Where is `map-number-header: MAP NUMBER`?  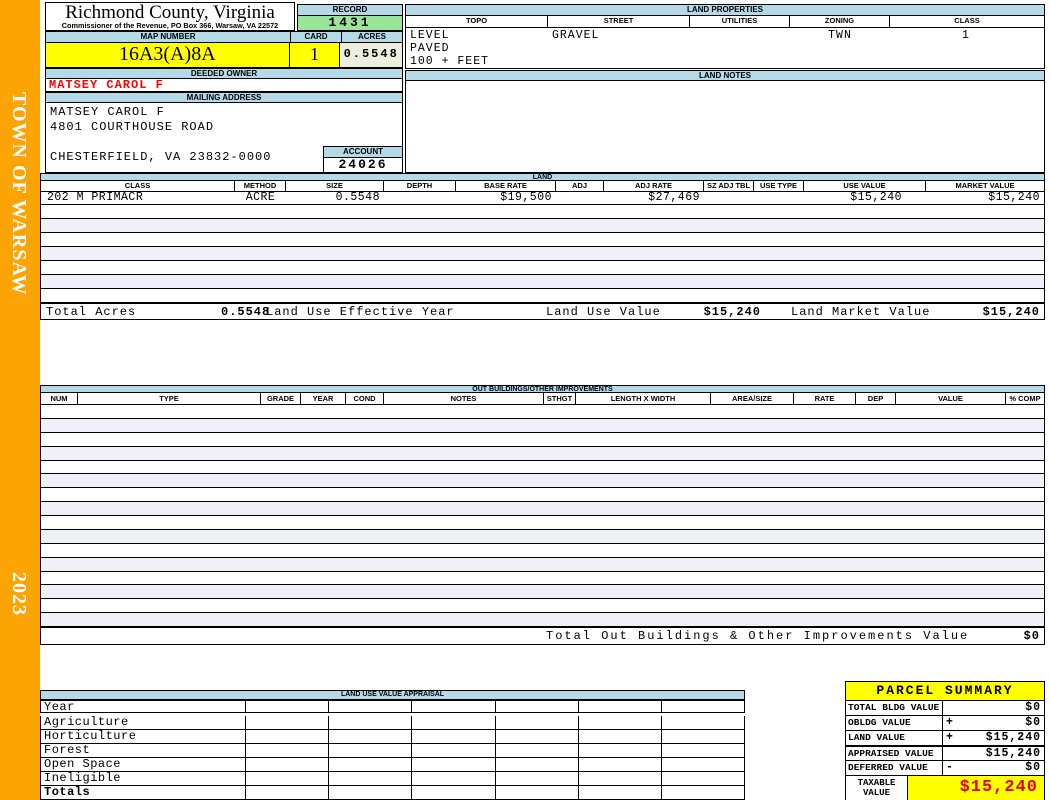 map-number-header: MAP NUMBER is located at coordinates (168, 37).